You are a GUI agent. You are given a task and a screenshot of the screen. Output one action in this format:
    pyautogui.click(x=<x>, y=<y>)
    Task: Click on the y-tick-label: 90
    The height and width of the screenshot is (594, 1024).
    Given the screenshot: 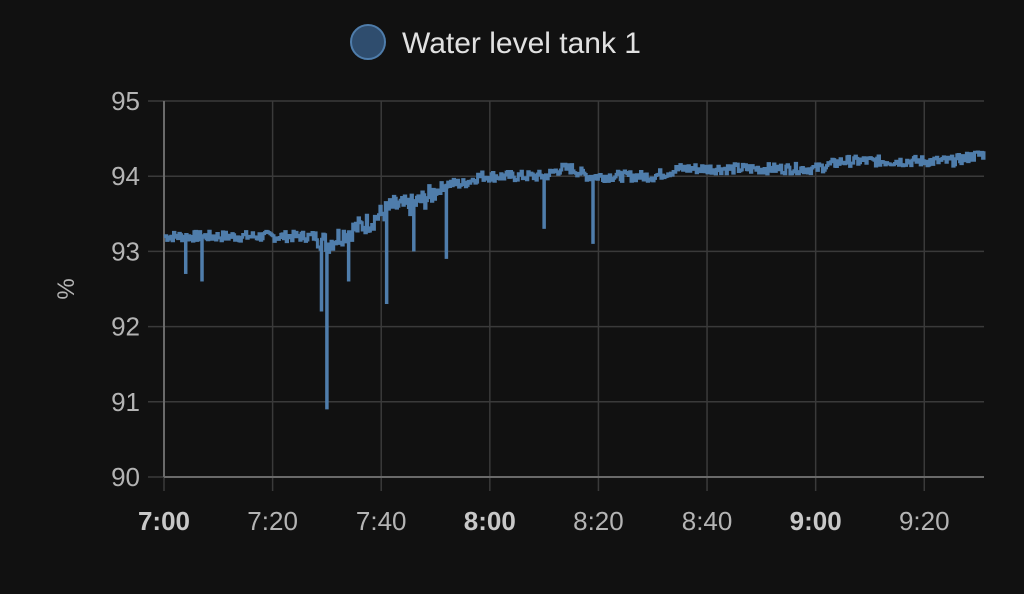 What is the action you would take?
    pyautogui.click(x=125, y=477)
    